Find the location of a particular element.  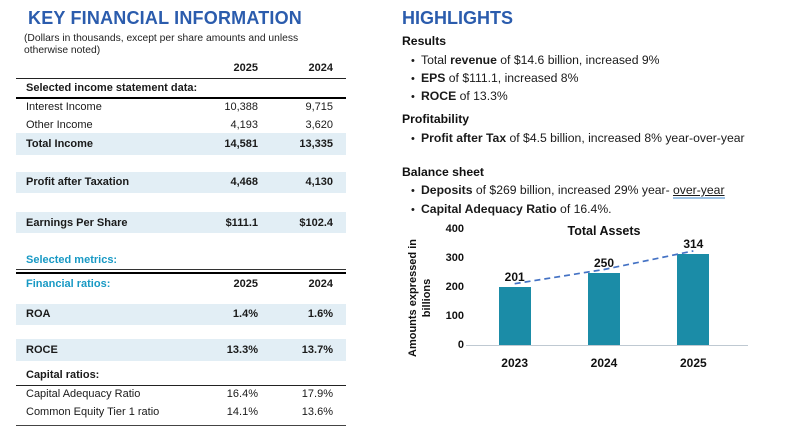

table-row-other-income: Other Income 4,193 3,620 is located at coordinates (181, 124).